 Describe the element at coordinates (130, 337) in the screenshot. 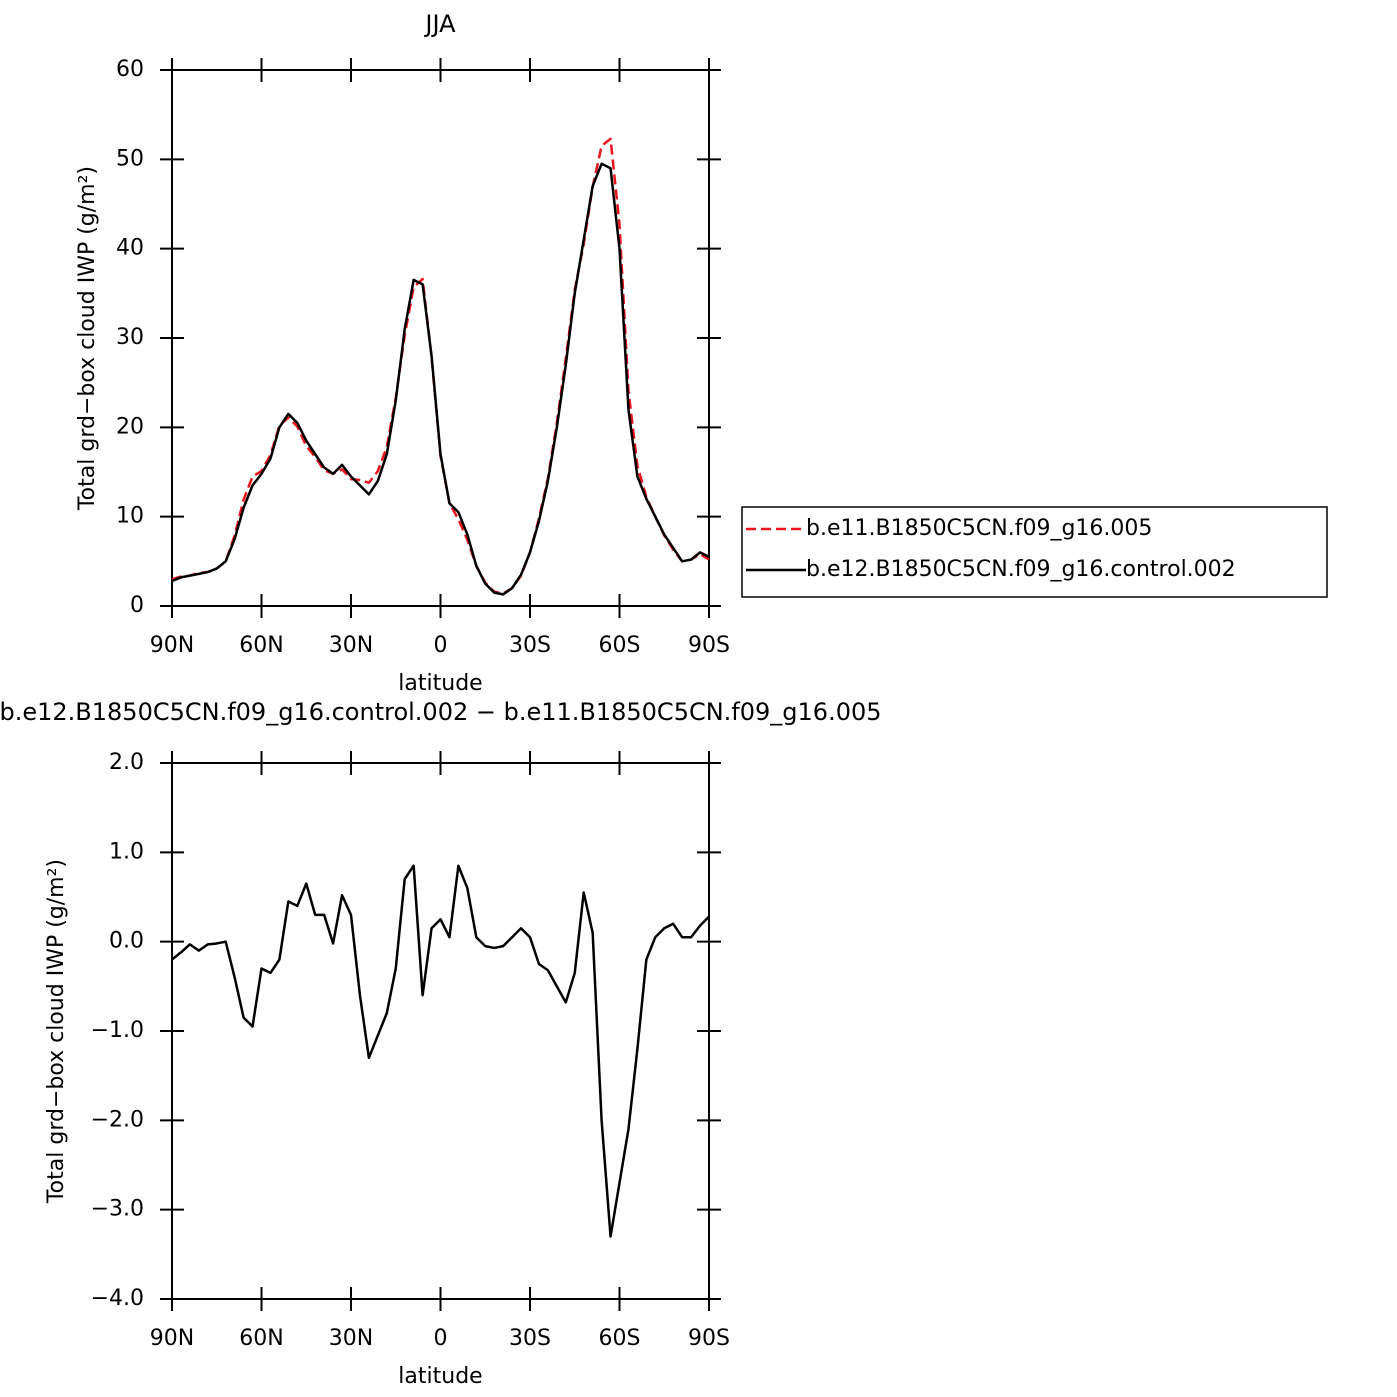

I see `y-tick-label: 30` at that location.